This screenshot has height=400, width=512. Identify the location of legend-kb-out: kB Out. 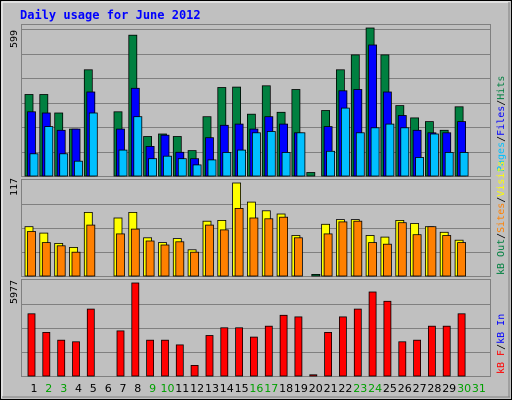
(501, 257).